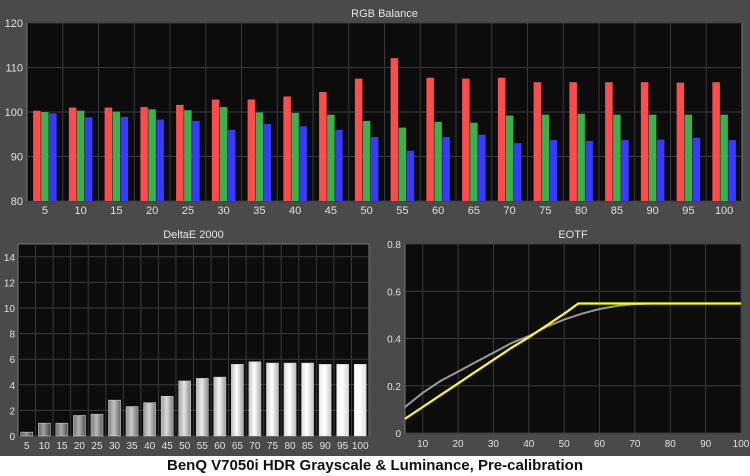 The image size is (750, 476). I want to click on y-tick-label: 12, so click(10, 283).